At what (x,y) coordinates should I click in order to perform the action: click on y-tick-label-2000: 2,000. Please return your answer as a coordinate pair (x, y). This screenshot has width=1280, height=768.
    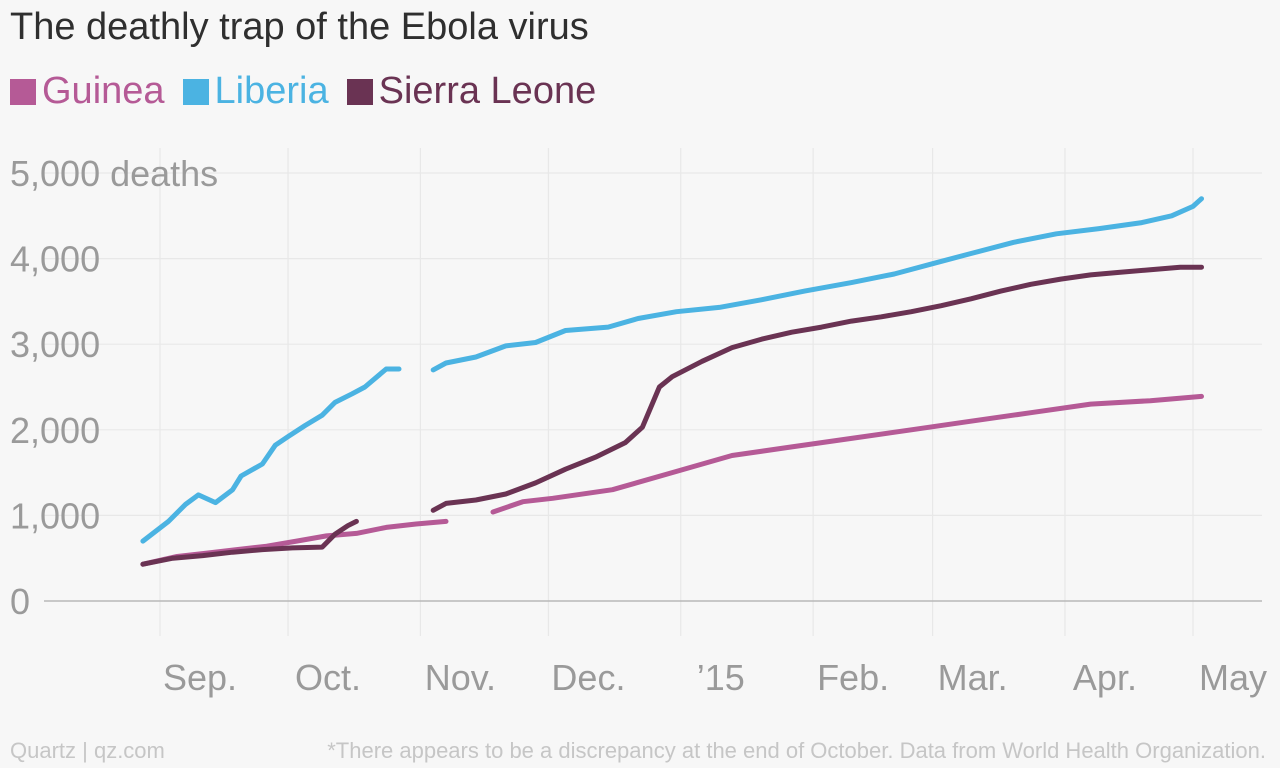
    Looking at the image, I should click on (55, 430).